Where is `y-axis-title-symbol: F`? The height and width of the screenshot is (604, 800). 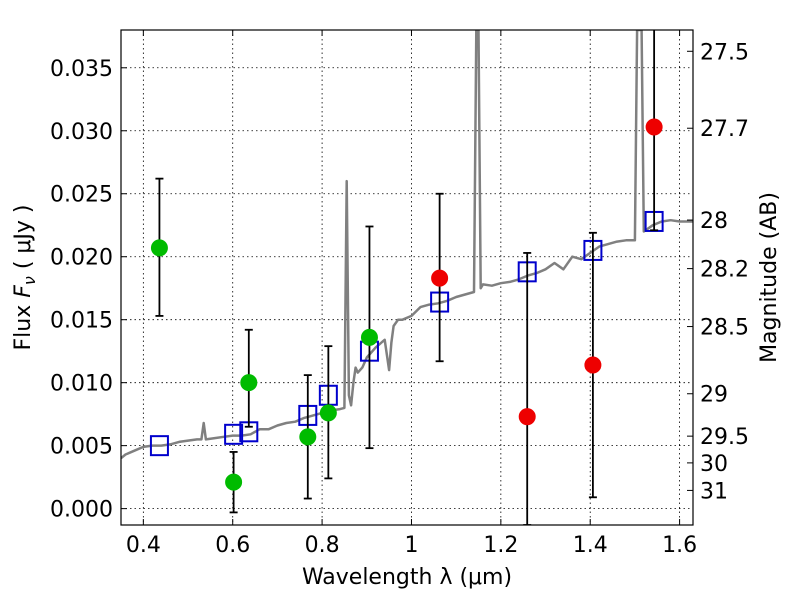 y-axis-title-symbol: F is located at coordinates (23, 291).